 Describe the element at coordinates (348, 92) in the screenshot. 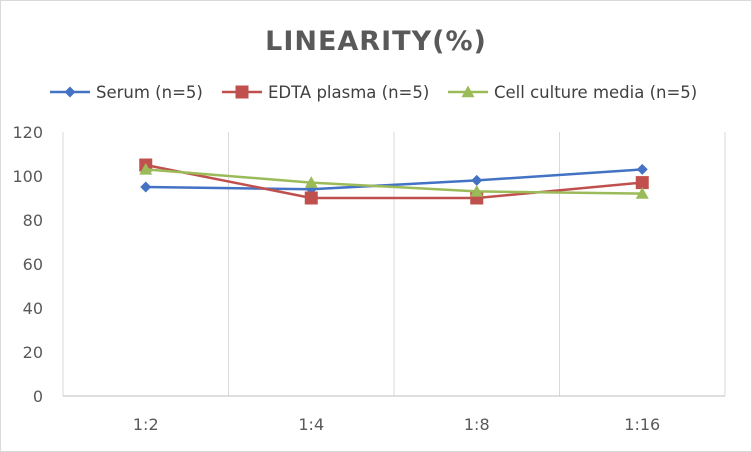

I see `legend-label: EDTA plasma (n=5)` at that location.